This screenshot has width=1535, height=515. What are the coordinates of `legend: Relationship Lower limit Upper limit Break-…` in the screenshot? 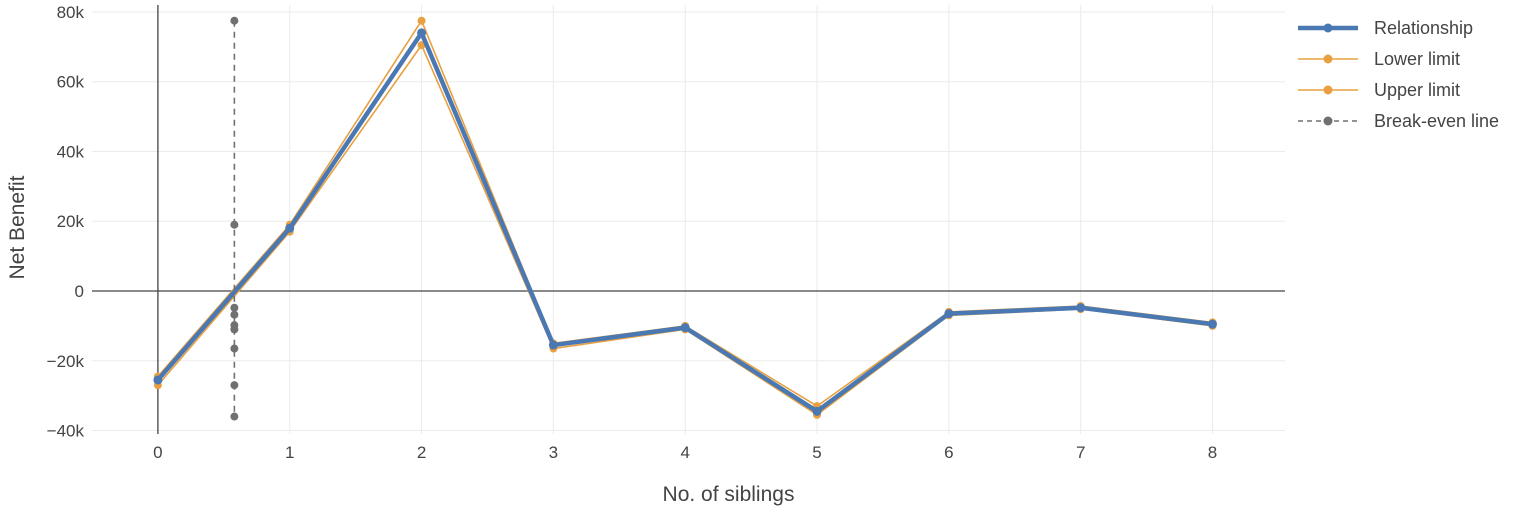 It's located at (1398, 74).